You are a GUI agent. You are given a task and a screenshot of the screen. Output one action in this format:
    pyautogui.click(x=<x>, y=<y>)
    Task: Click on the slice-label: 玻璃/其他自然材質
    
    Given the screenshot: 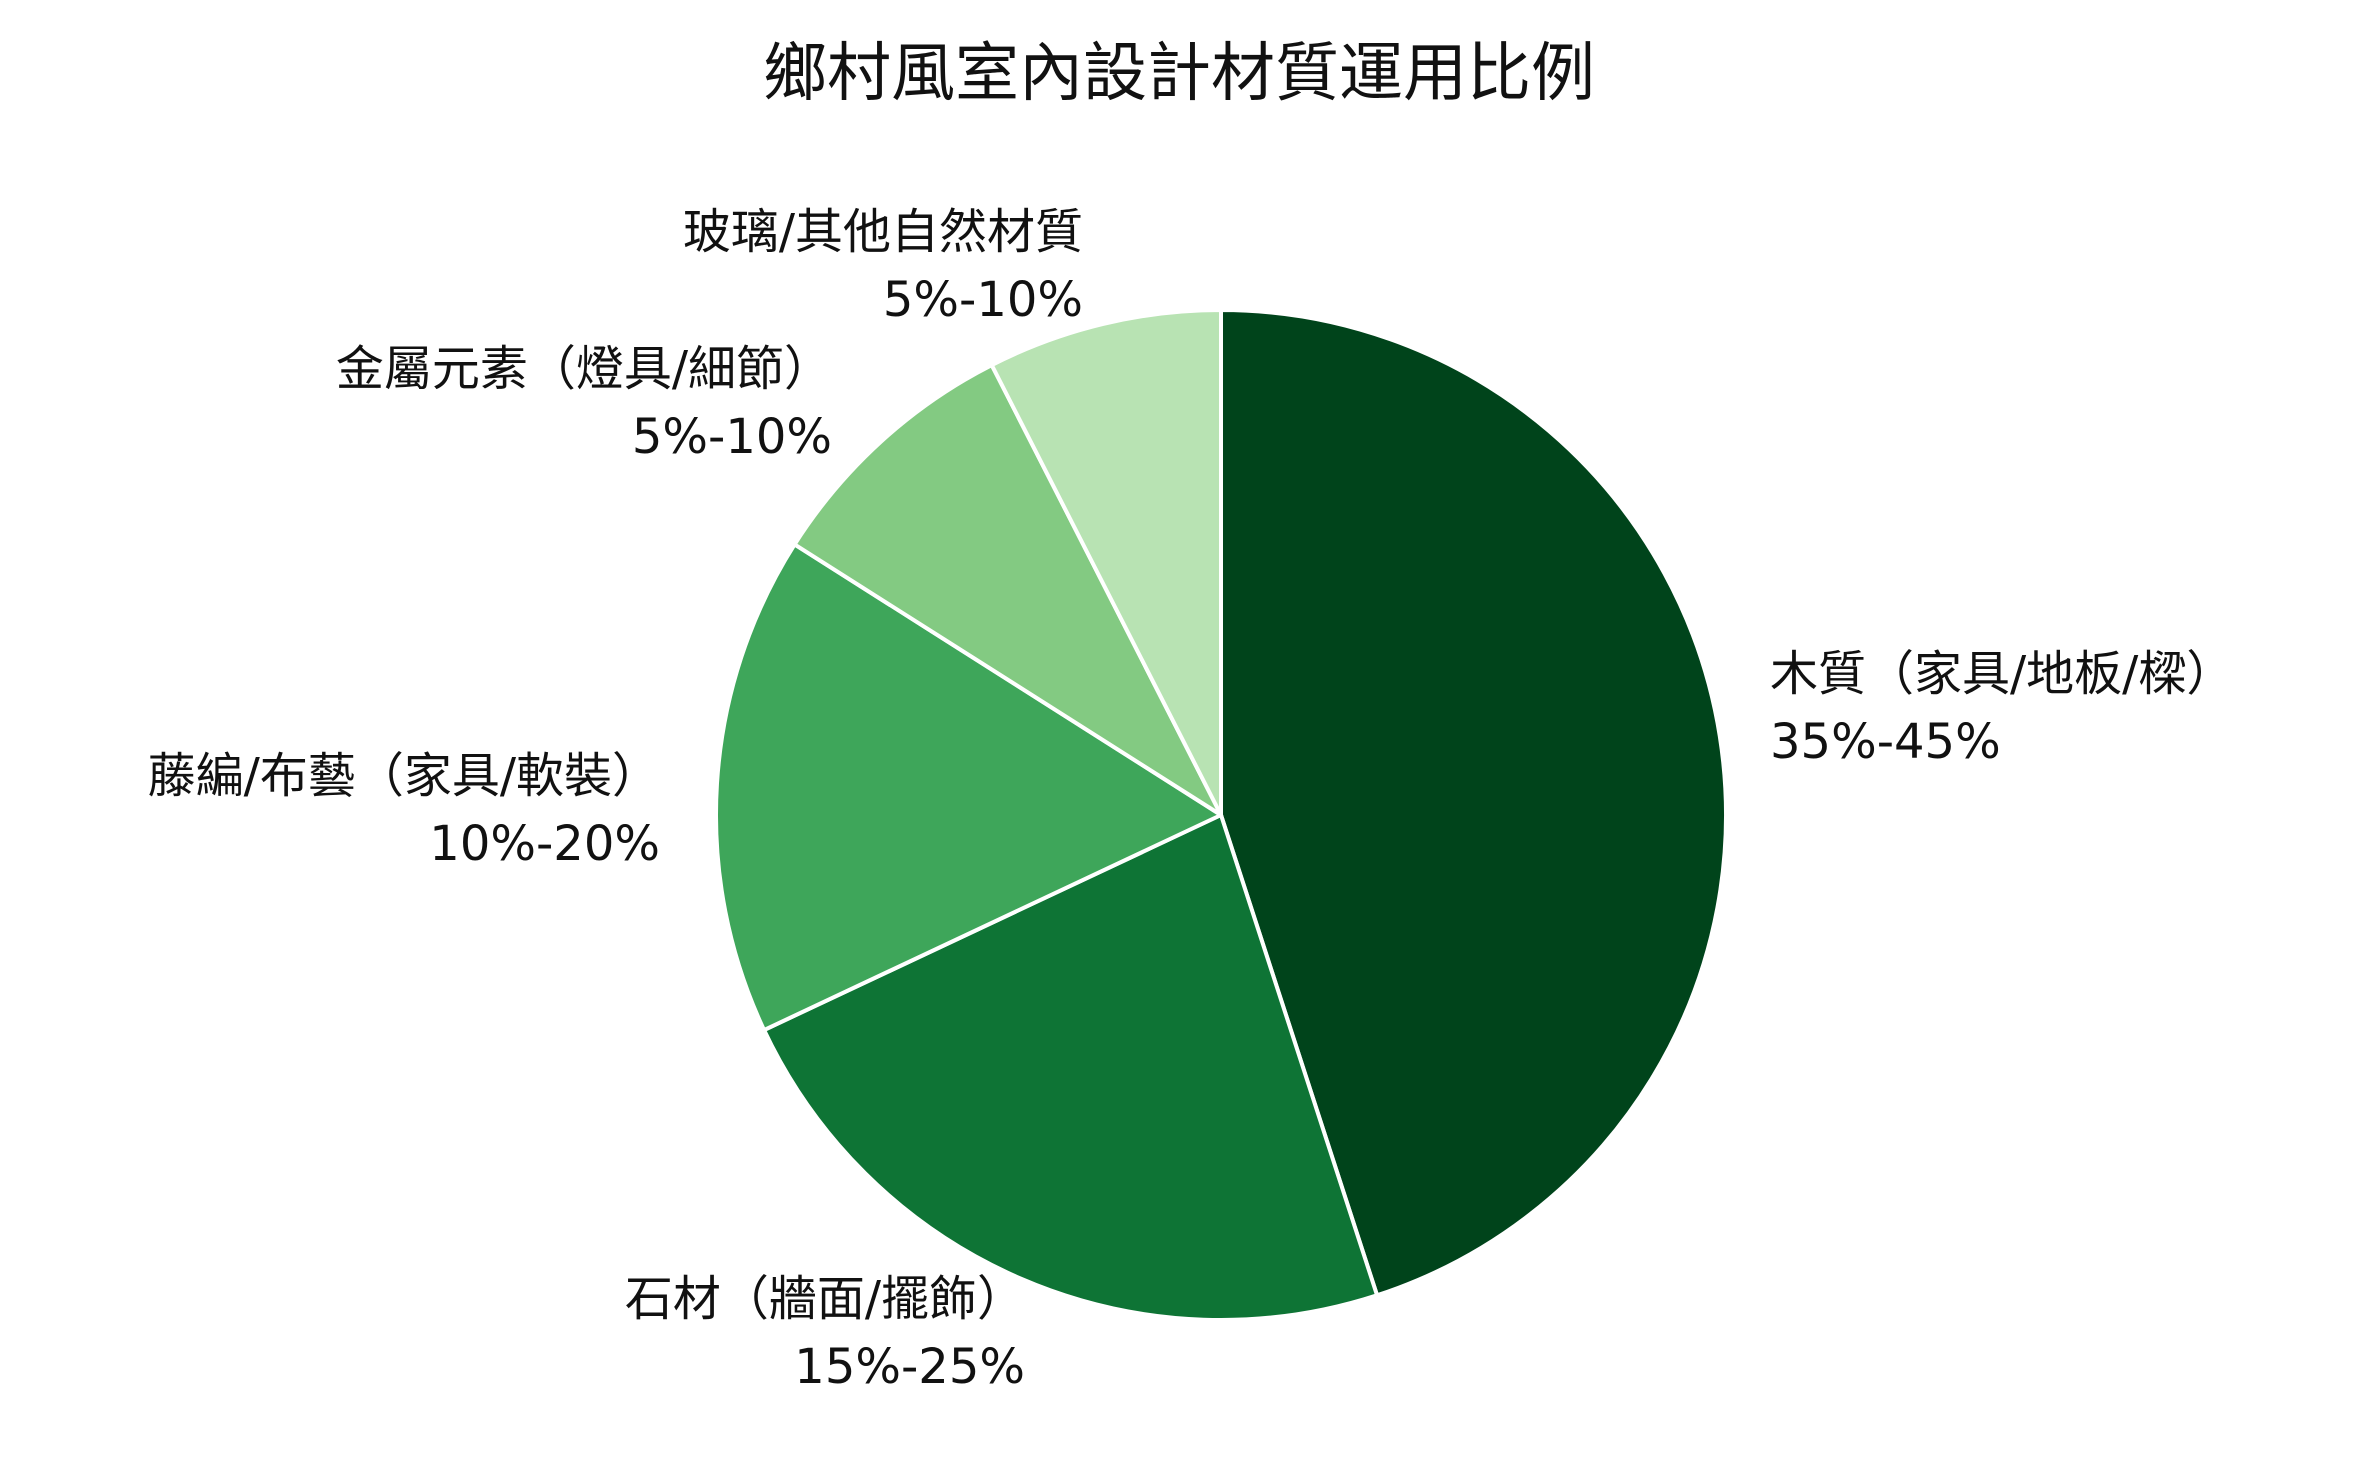 What is the action you would take?
    pyautogui.click(x=883, y=232)
    